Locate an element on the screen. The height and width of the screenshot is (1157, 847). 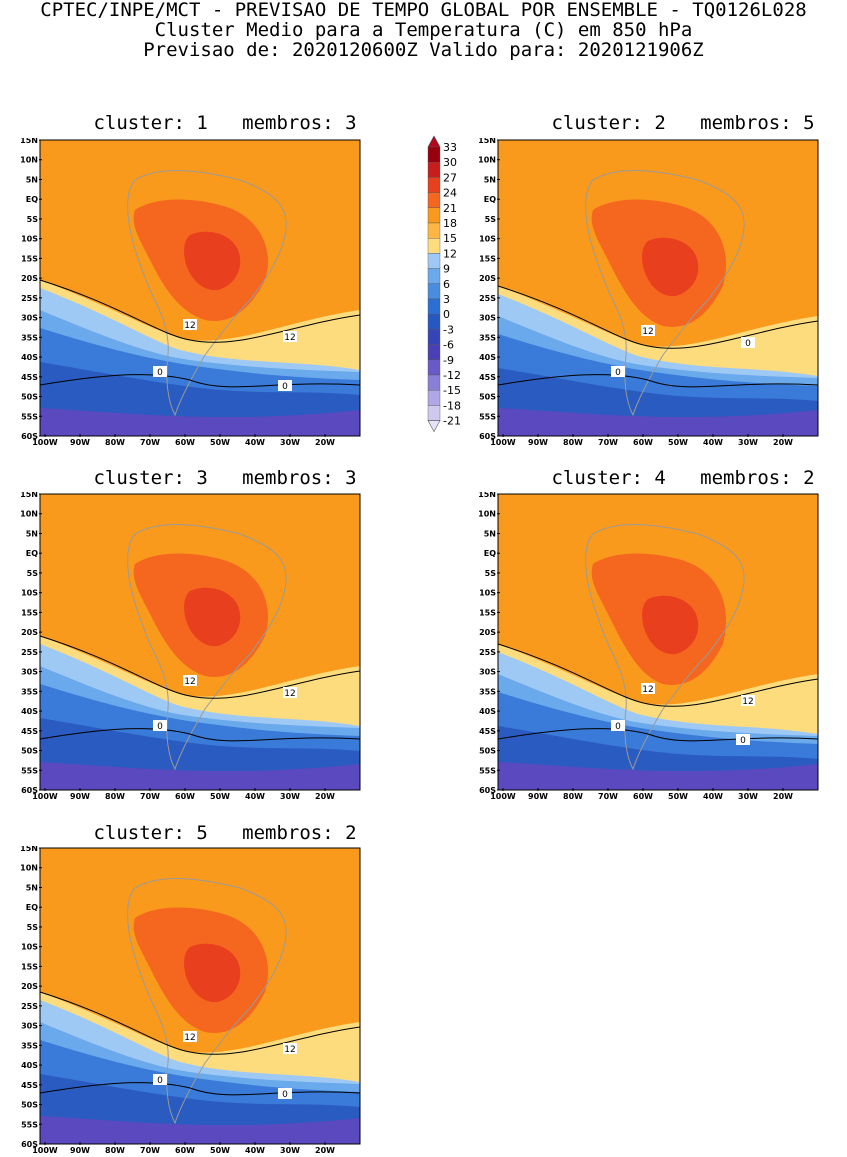
colorbar-label: -15 is located at coordinates (452, 390).